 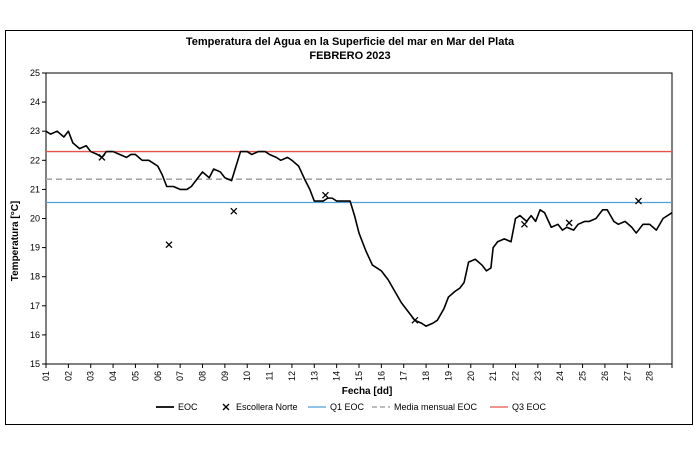 What do you see at coordinates (267, 407) in the screenshot?
I see `legend-label-1: Escollera Norte` at bounding box center [267, 407].